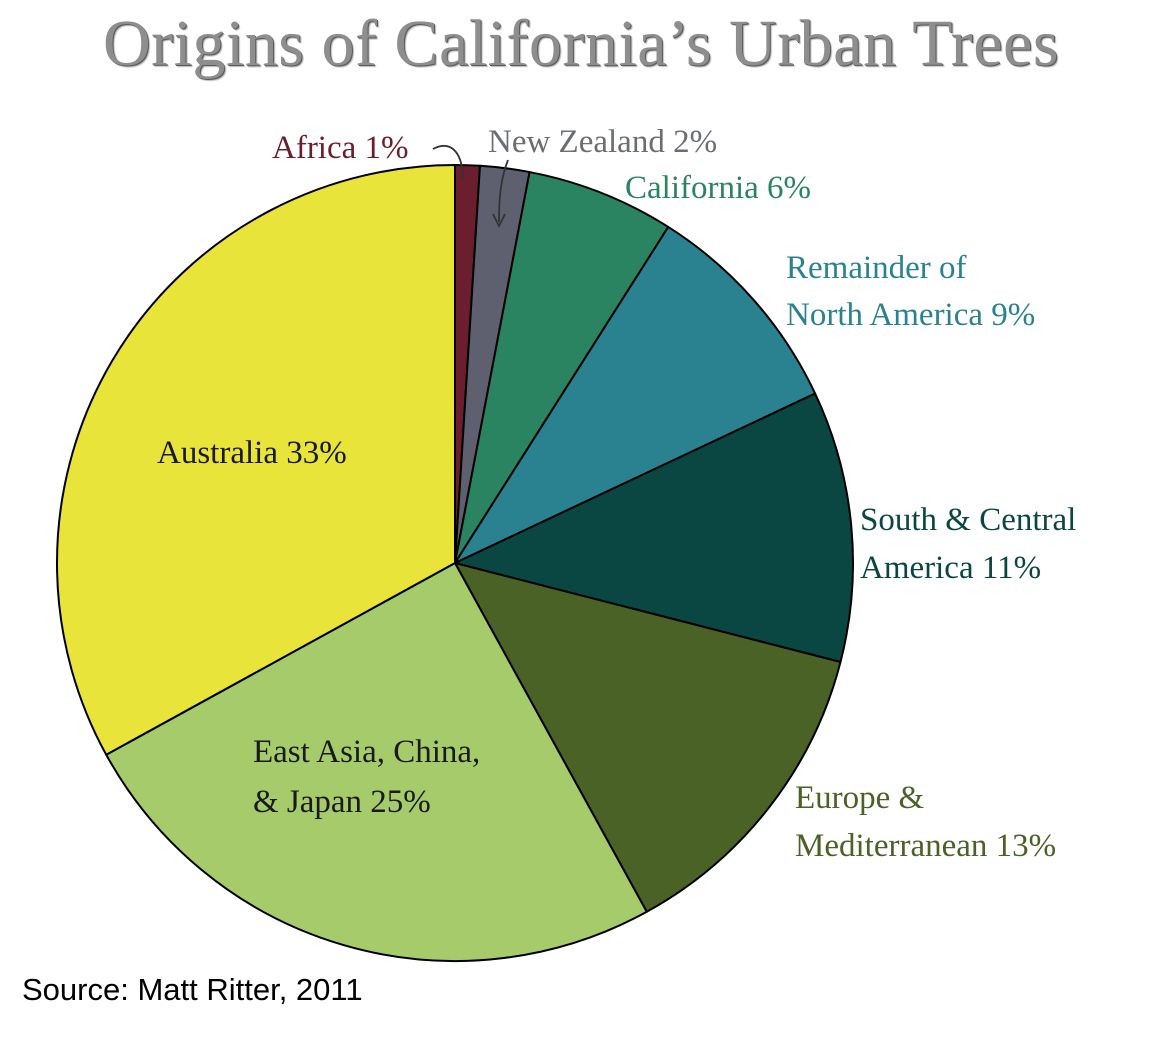  What do you see at coordinates (340, 148) in the screenshot?
I see `slice-label-africa: Africa 1%` at bounding box center [340, 148].